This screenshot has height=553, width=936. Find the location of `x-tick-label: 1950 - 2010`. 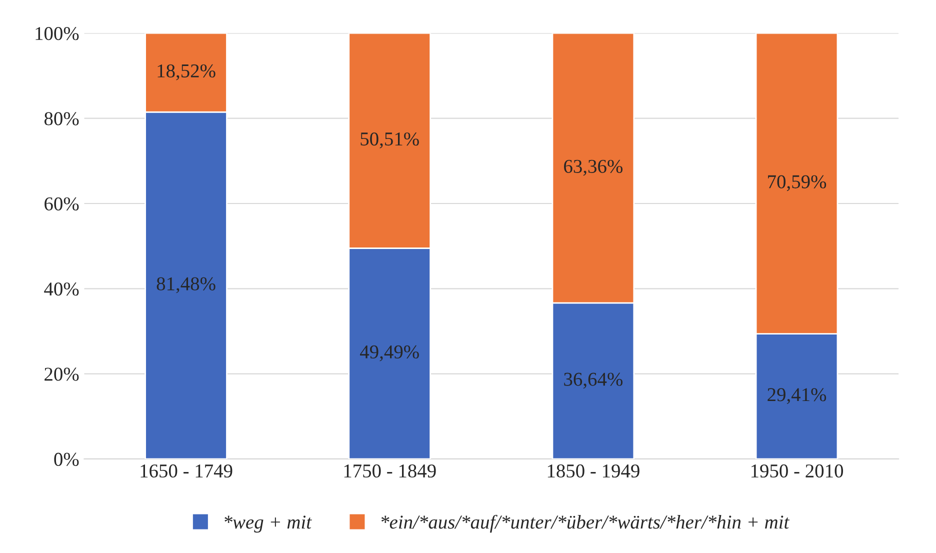

x-tick-label: 1950 - 2010 is located at coordinates (797, 471).